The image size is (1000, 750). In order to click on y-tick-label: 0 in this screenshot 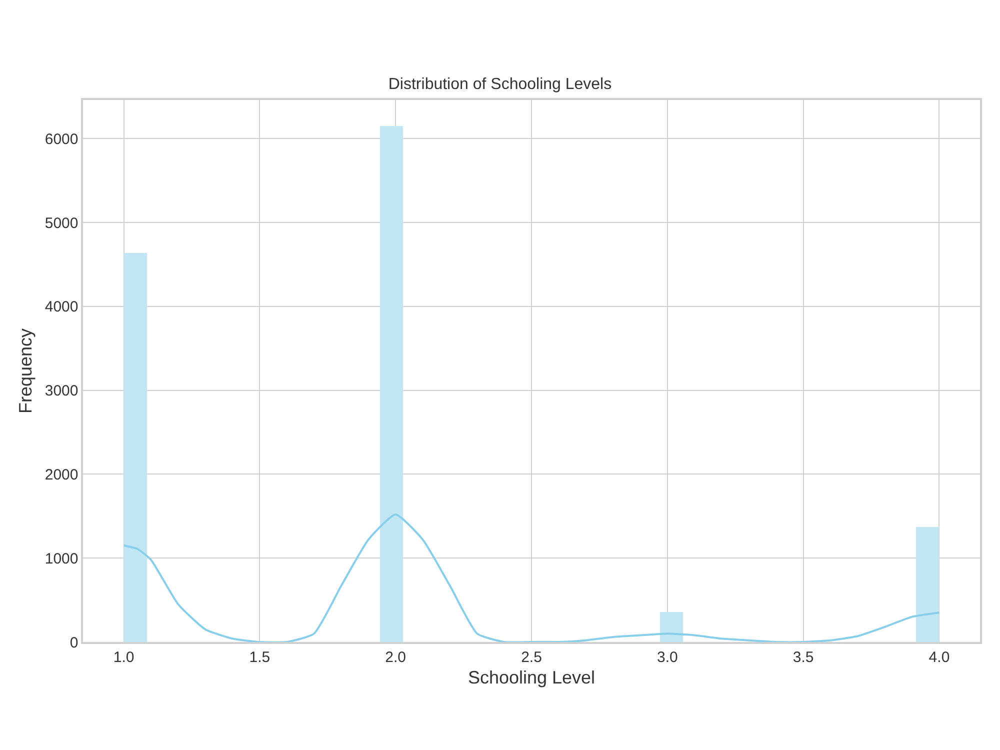, I will do `click(74, 643)`.